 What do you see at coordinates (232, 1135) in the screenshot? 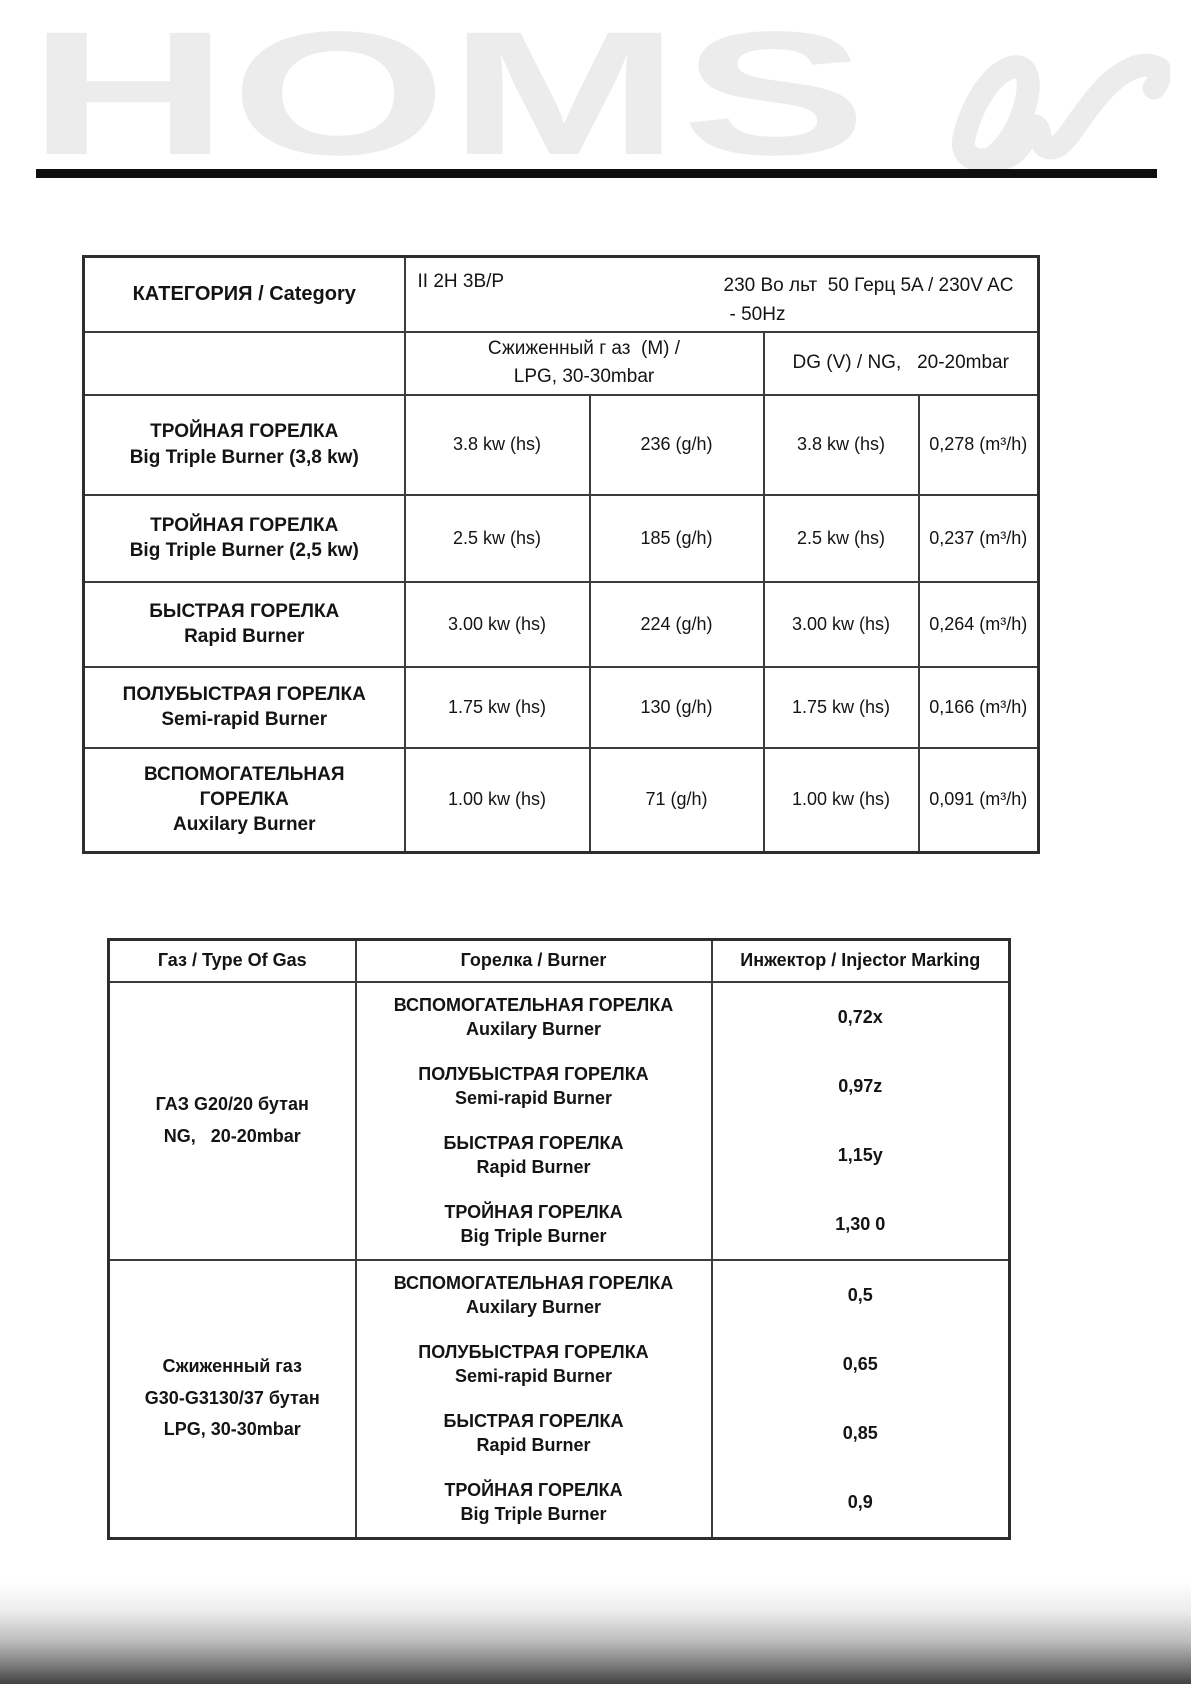
I see `gas-type-line2: NG, 20-20mbar` at bounding box center [232, 1135].